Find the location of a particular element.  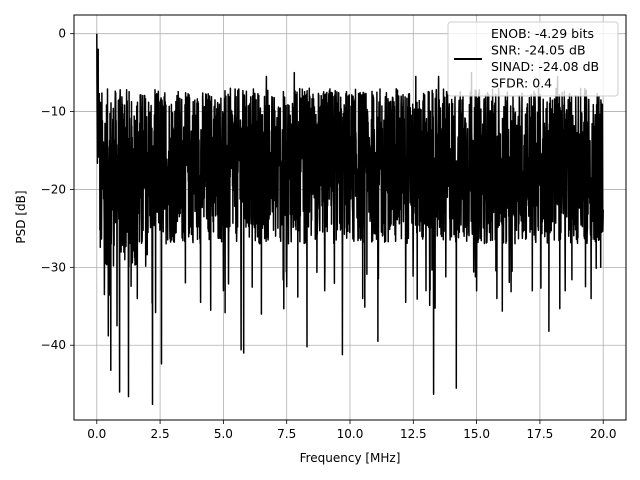

y-tick-label: −10 is located at coordinates (53, 112).